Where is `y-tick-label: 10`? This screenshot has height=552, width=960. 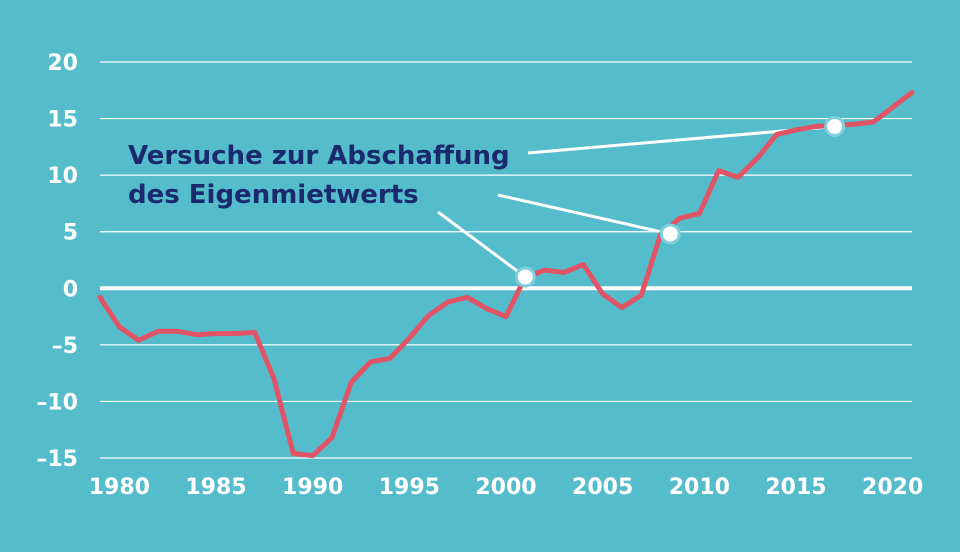 y-tick-label: 10 is located at coordinates (62, 176).